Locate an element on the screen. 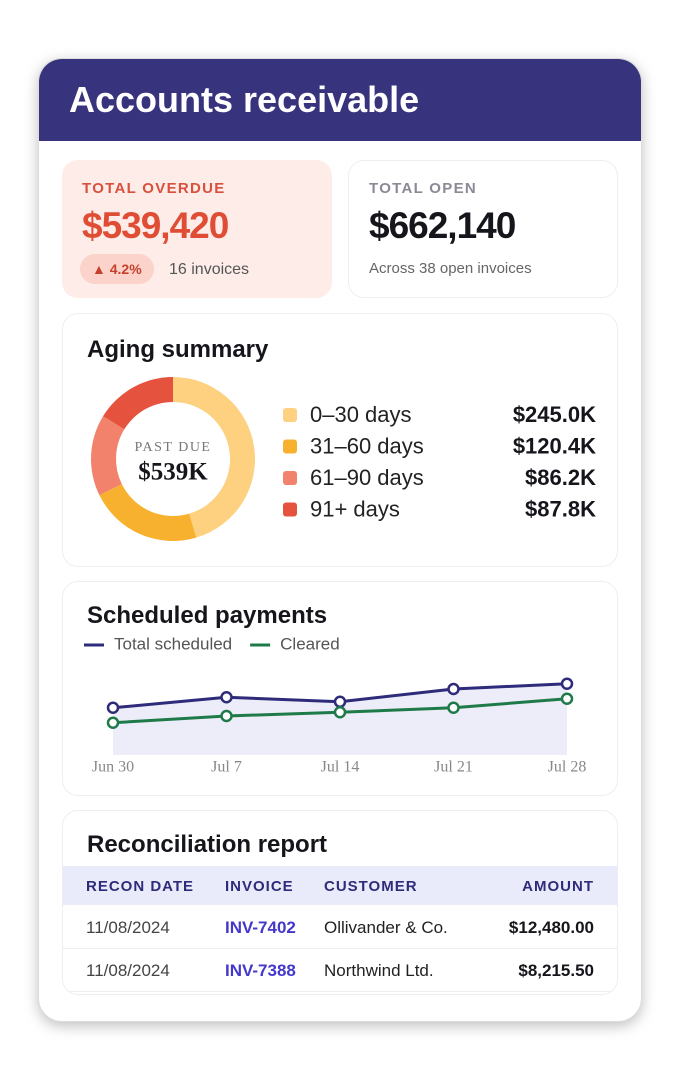 This screenshot has width=680, height=1080. legend-label: 91+ days is located at coordinates (355, 508).